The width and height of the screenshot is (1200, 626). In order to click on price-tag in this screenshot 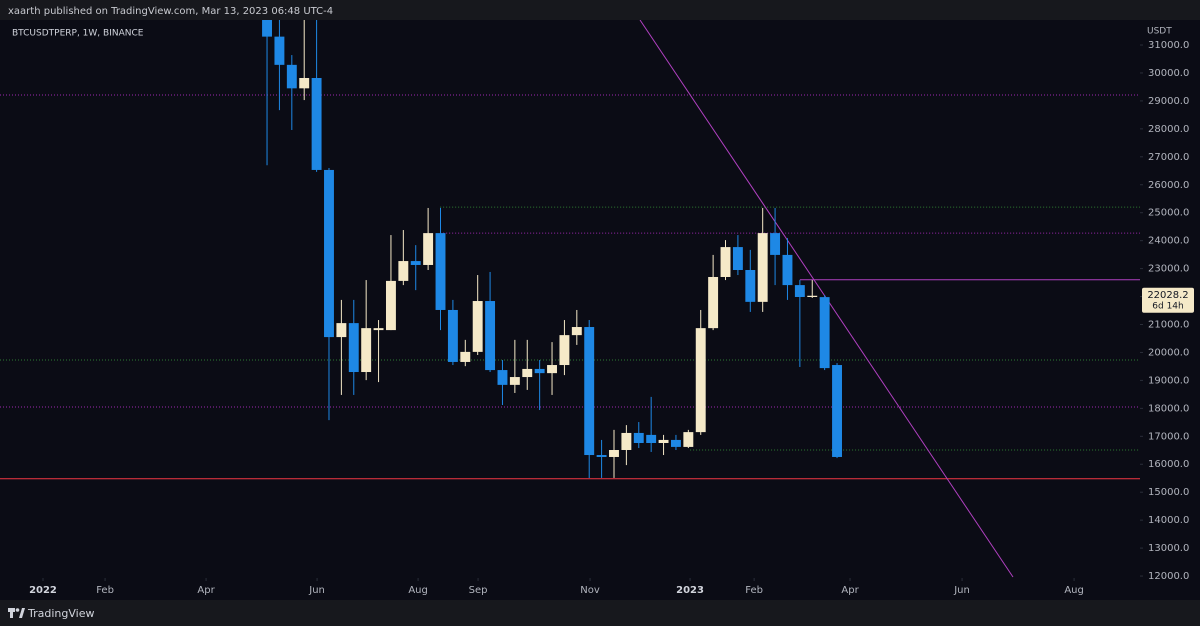, I will do `click(1168, 300)`.